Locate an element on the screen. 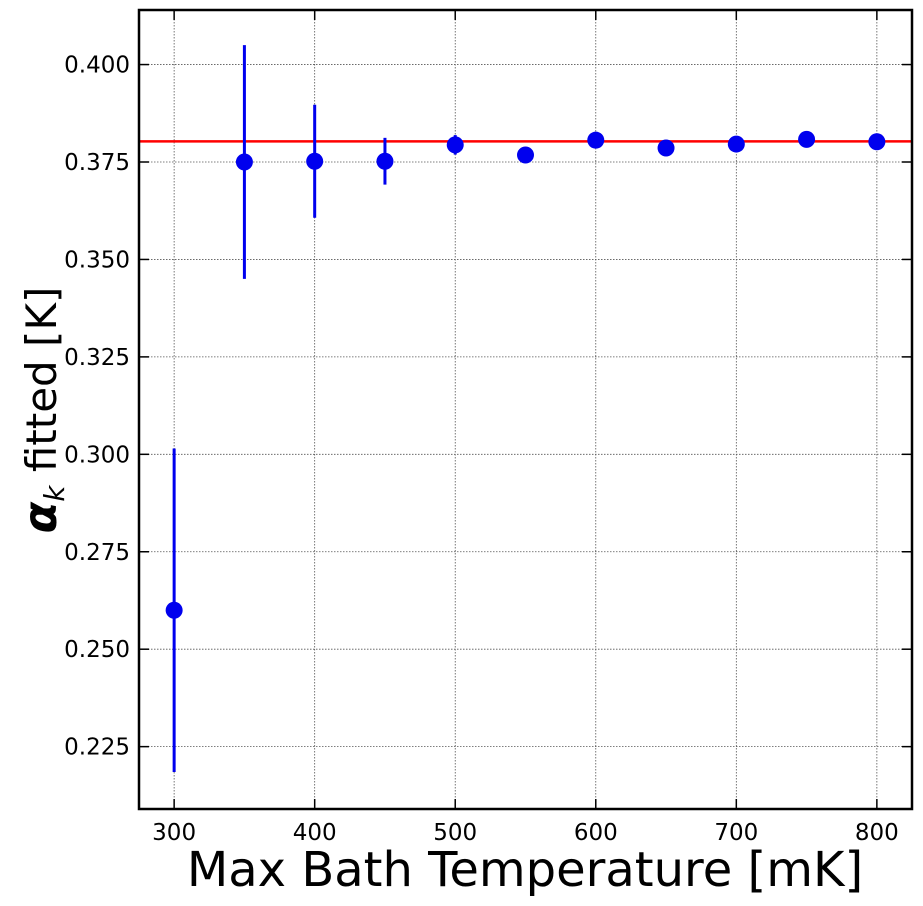  y-tick-labels: 0.225 0.250 0.275 0.300 0.325 0.350 0.375 0.400 is located at coordinates (97, 407).